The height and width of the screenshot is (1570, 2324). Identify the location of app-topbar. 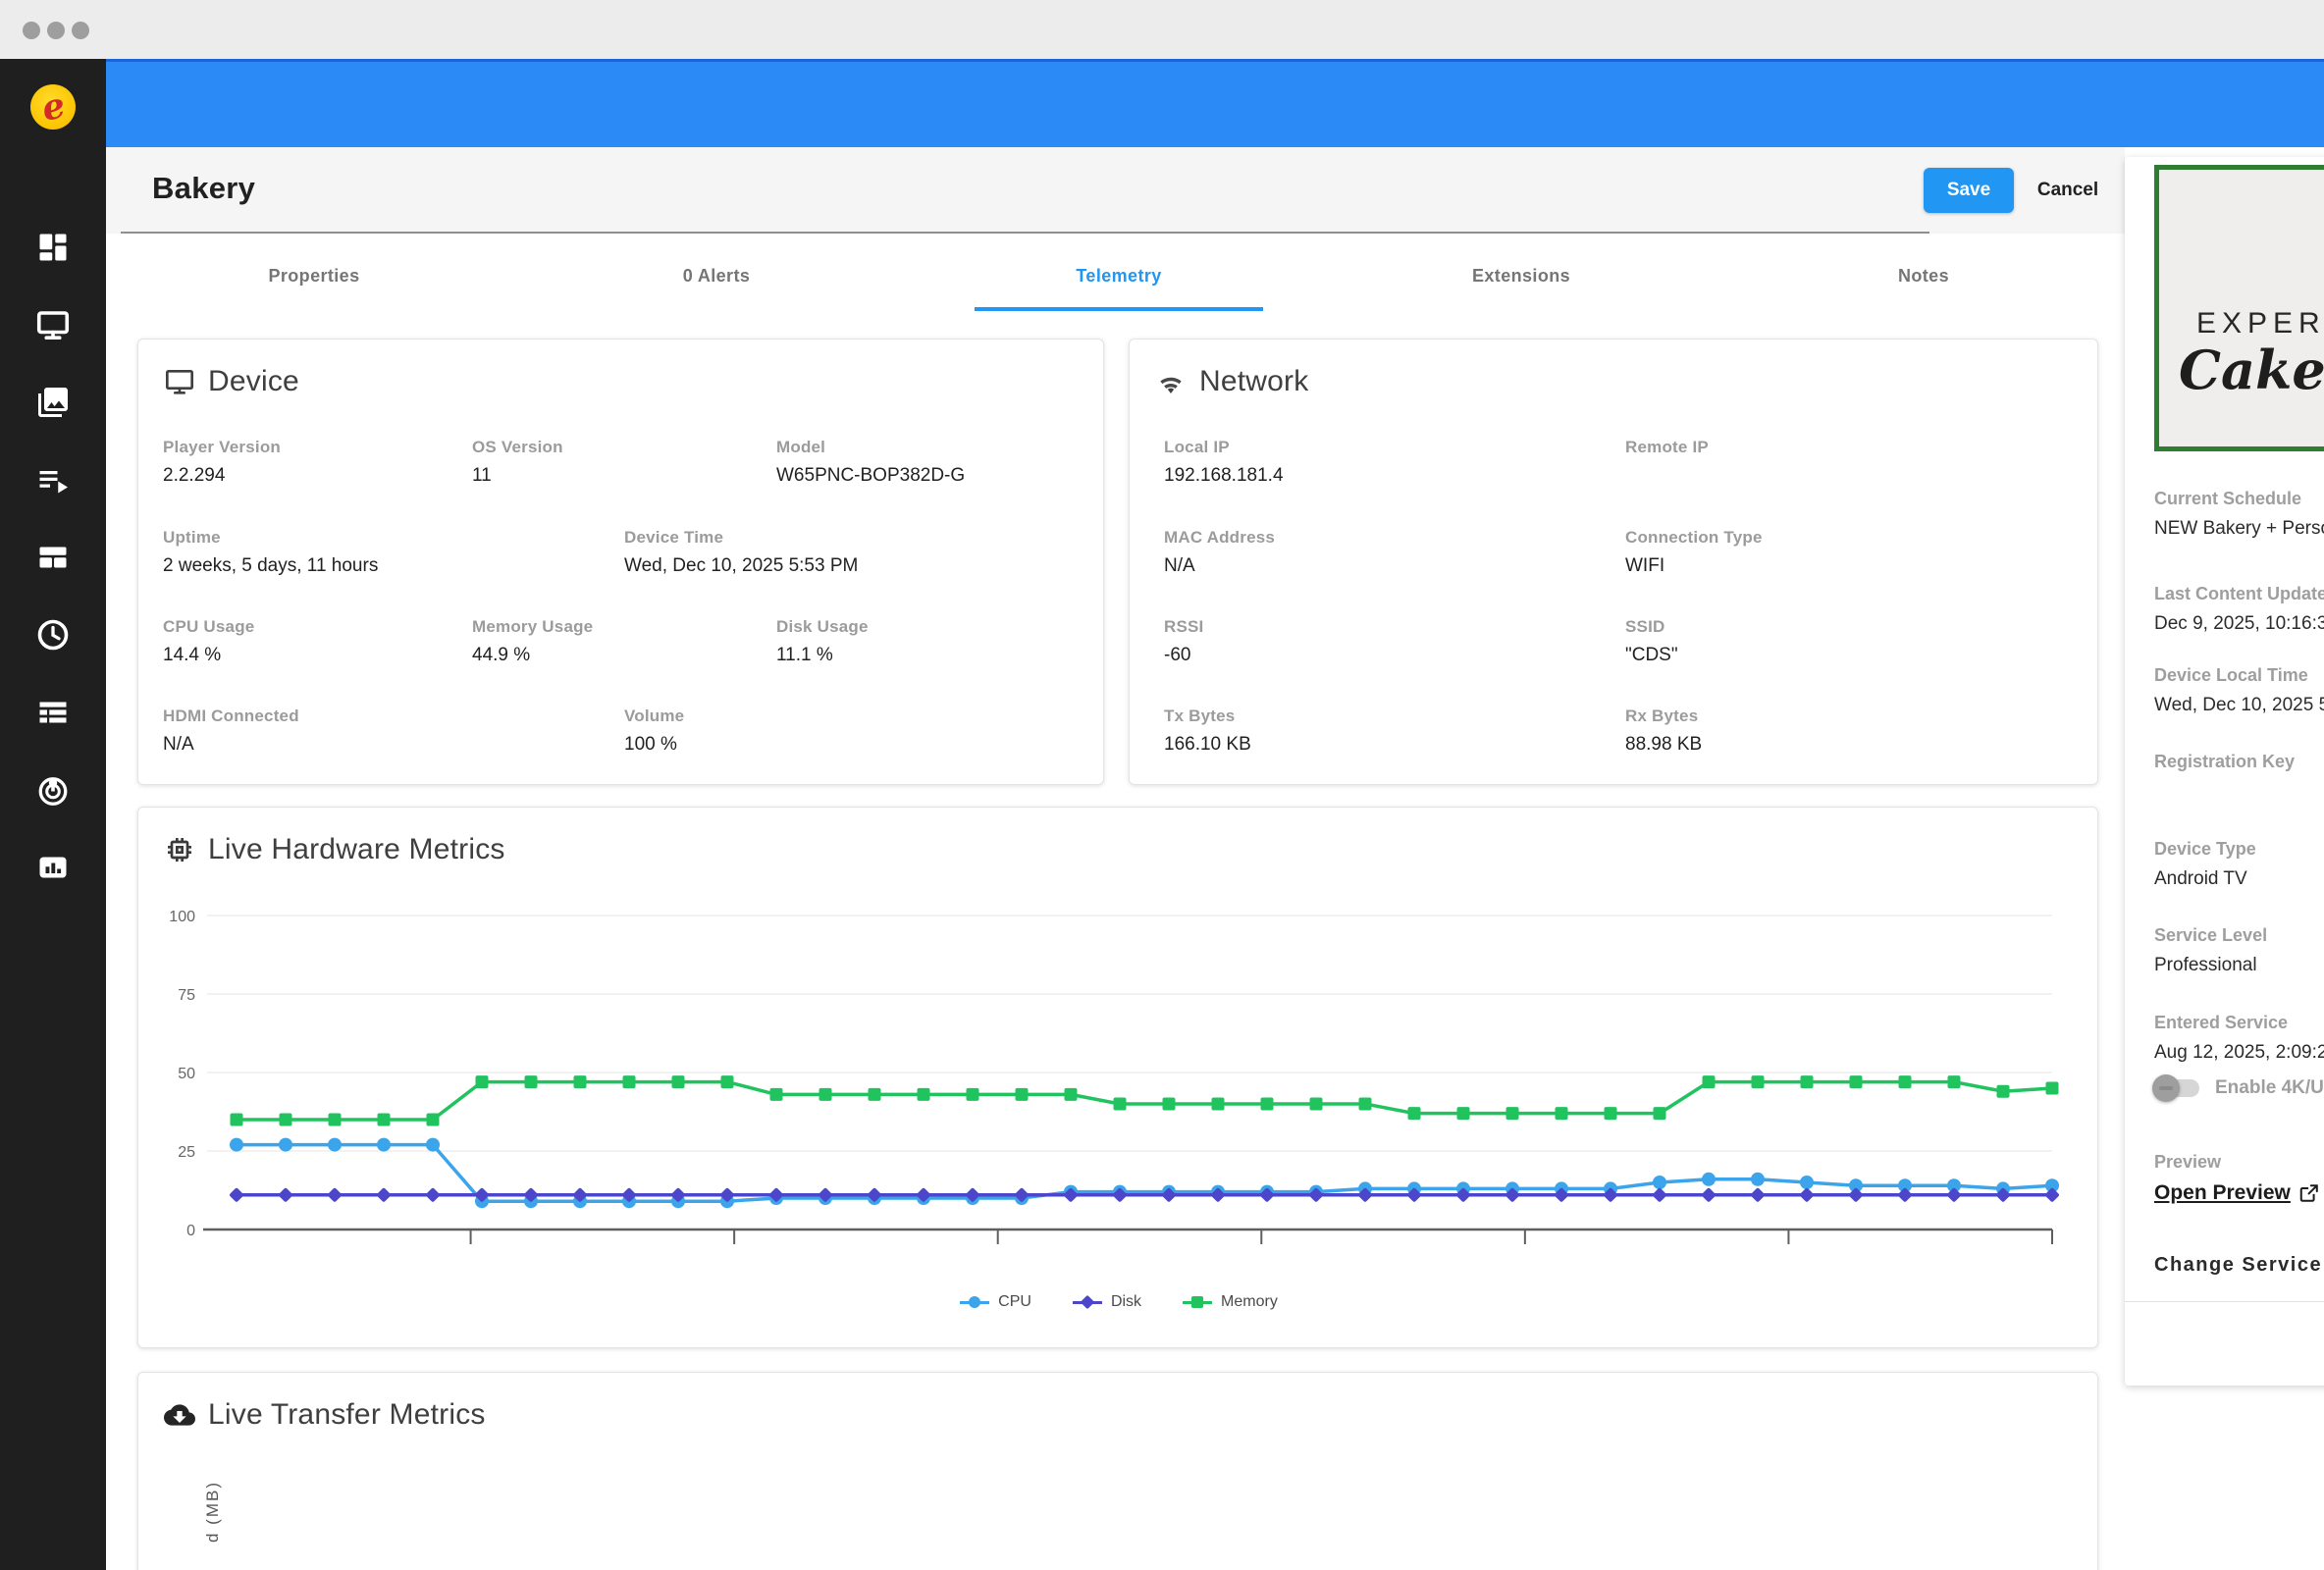
(1215, 103).